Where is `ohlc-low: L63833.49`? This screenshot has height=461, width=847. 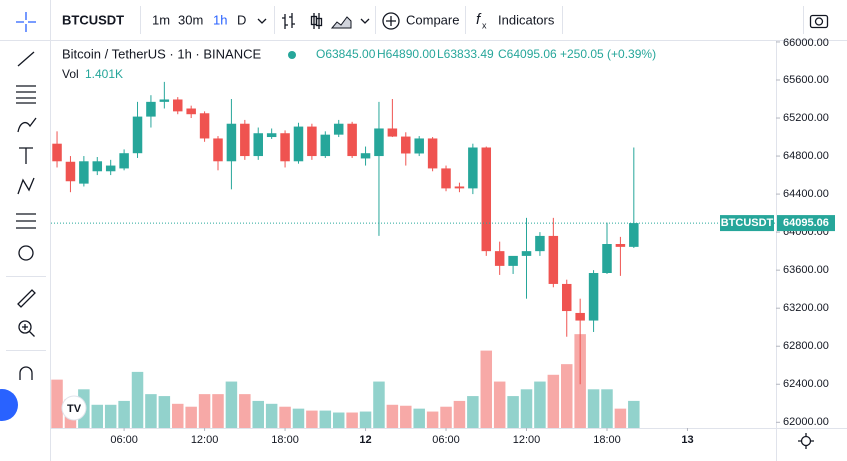
ohlc-low: L63833.49 is located at coordinates (465, 54).